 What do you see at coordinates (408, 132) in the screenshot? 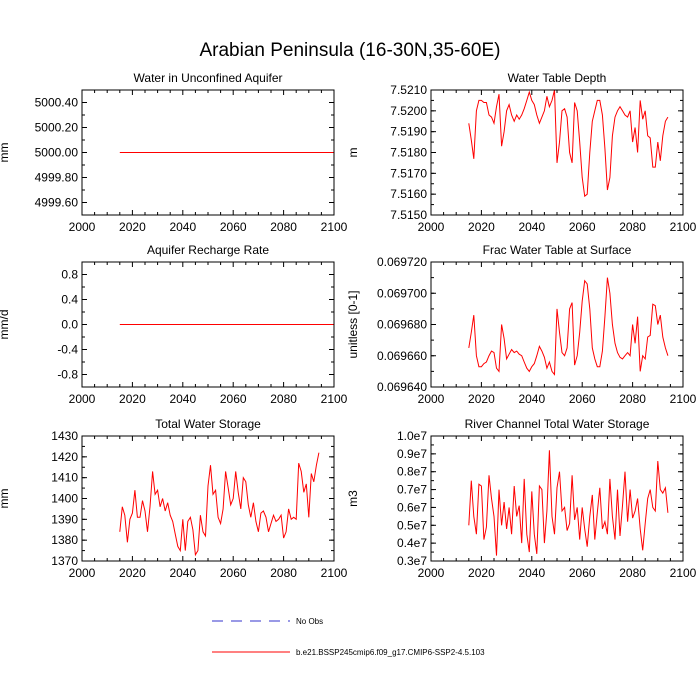
I see `y-tick-label: 7.5190` at bounding box center [408, 132].